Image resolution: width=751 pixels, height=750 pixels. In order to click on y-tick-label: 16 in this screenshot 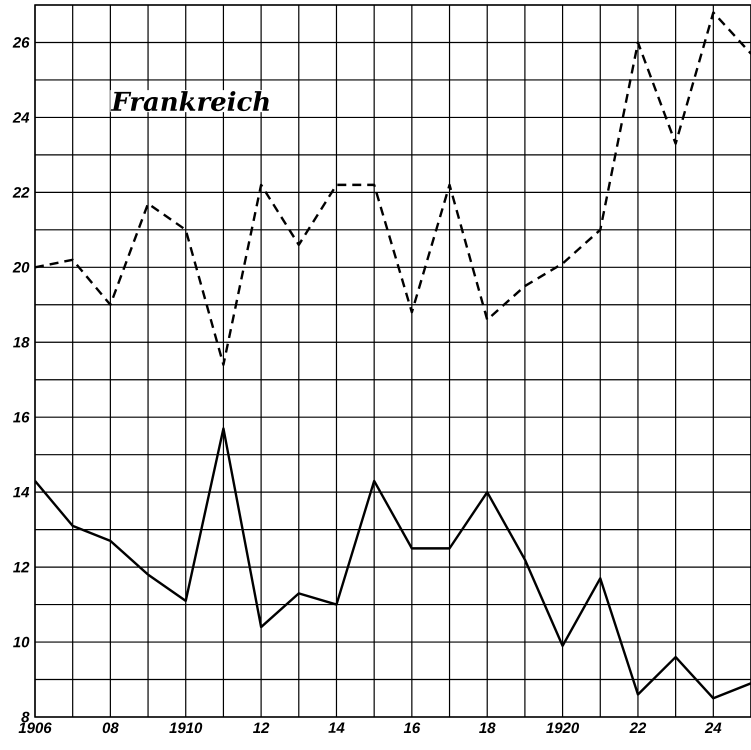, I will do `click(21, 417)`.